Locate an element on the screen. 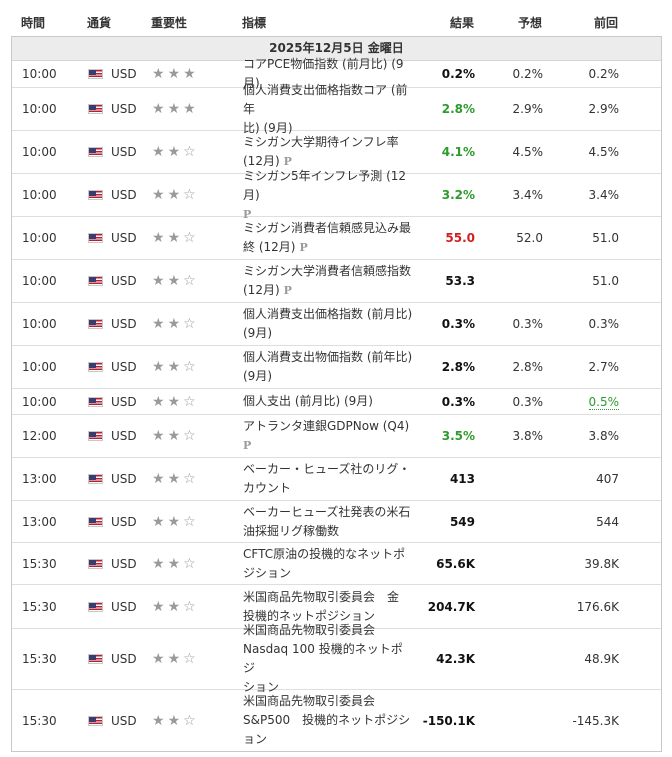  indicator-name: ベーカーヒューズ社発表の米石 油採掘リグ稼働数 is located at coordinates (323, 522).